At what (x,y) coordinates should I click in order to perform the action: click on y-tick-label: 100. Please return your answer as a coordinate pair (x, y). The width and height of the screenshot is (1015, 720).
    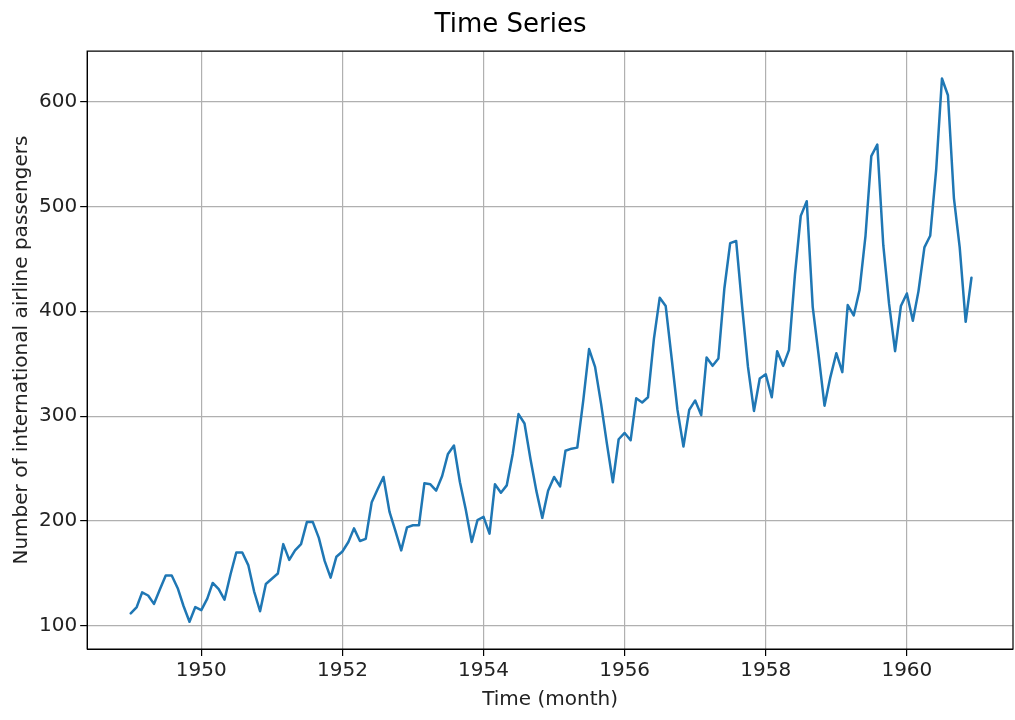
    Looking at the image, I should click on (58, 624).